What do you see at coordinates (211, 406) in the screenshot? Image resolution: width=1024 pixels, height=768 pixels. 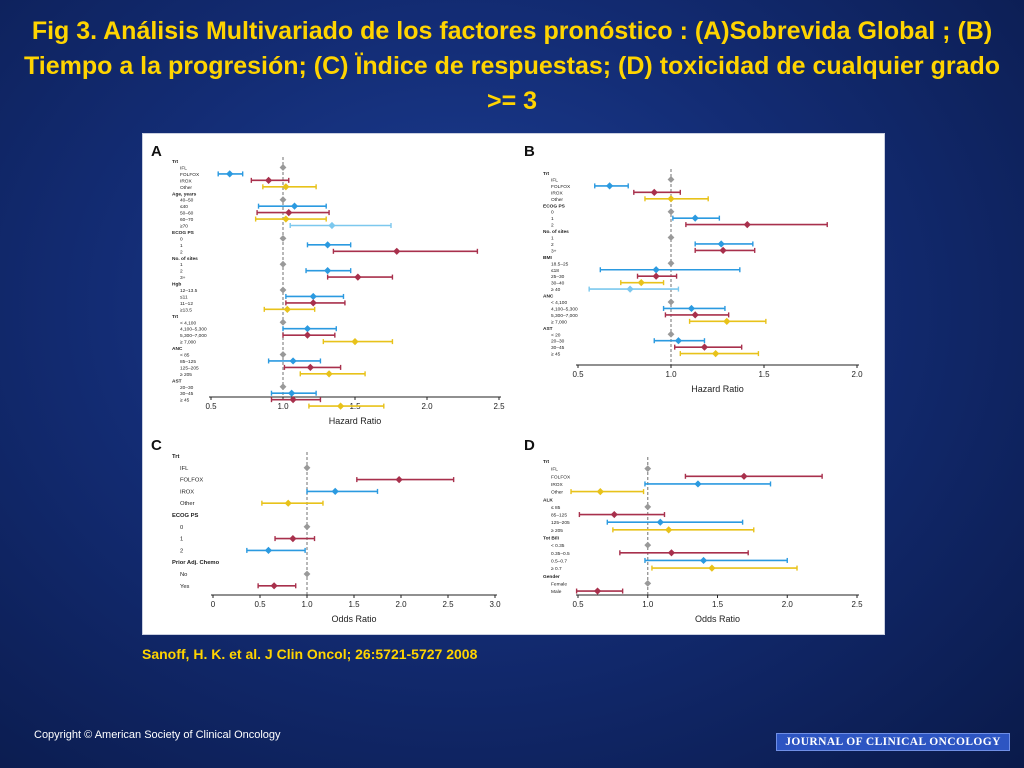 I see `panel-a-tick-label: 0.5` at bounding box center [211, 406].